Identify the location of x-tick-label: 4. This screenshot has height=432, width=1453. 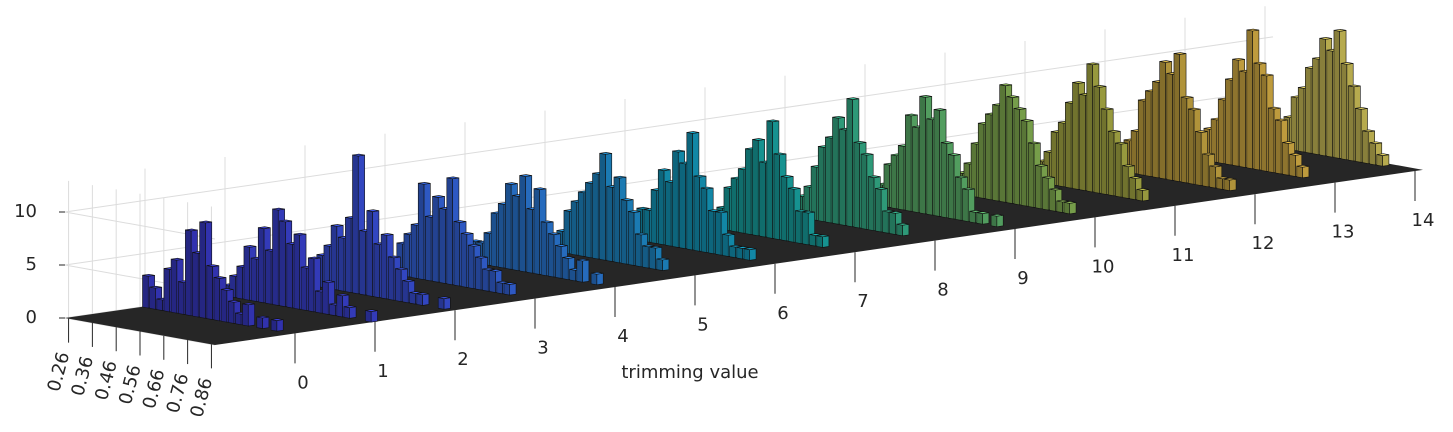
(622, 336).